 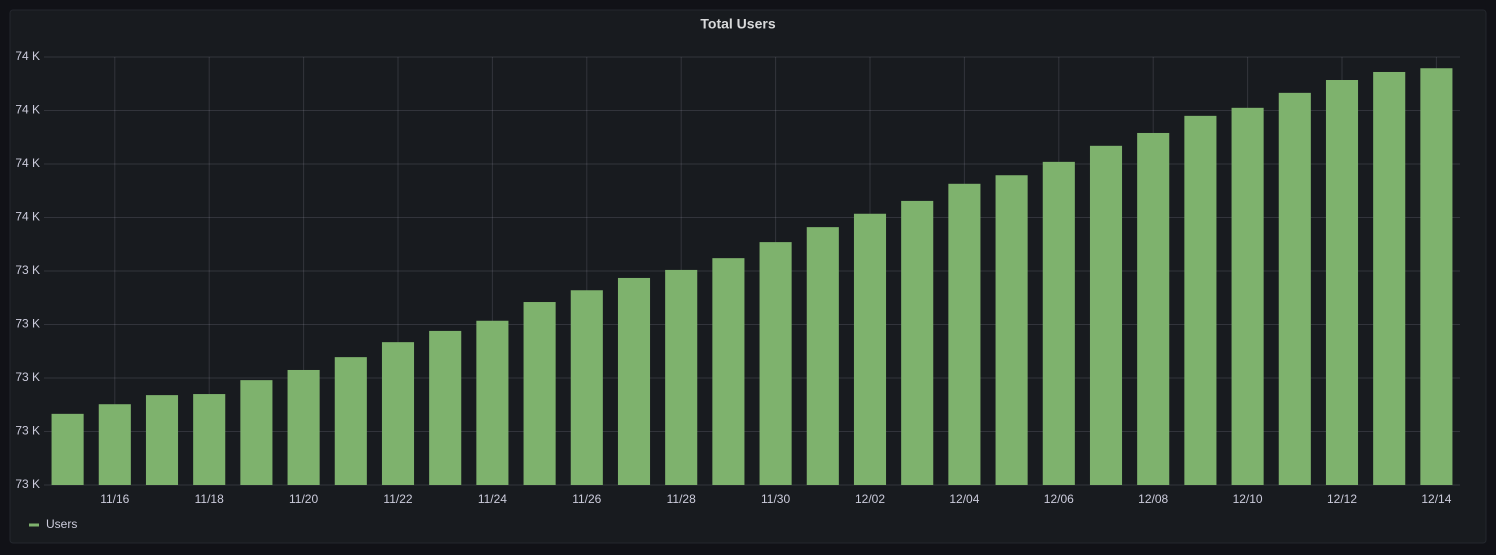 What do you see at coordinates (492, 499) in the screenshot?
I see `x-tick-label: 11/24` at bounding box center [492, 499].